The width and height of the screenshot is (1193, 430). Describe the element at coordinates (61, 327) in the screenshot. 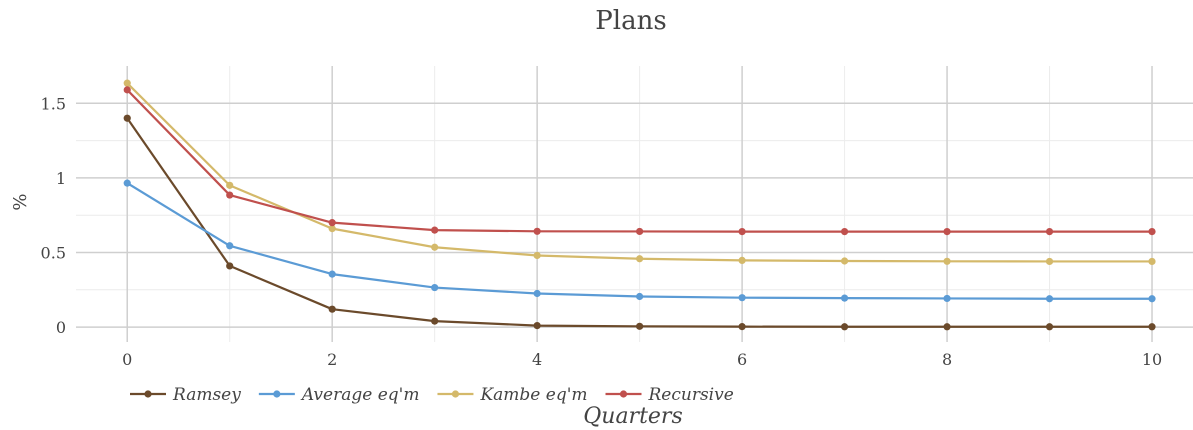

I see `y-tick-label: 0` at that location.